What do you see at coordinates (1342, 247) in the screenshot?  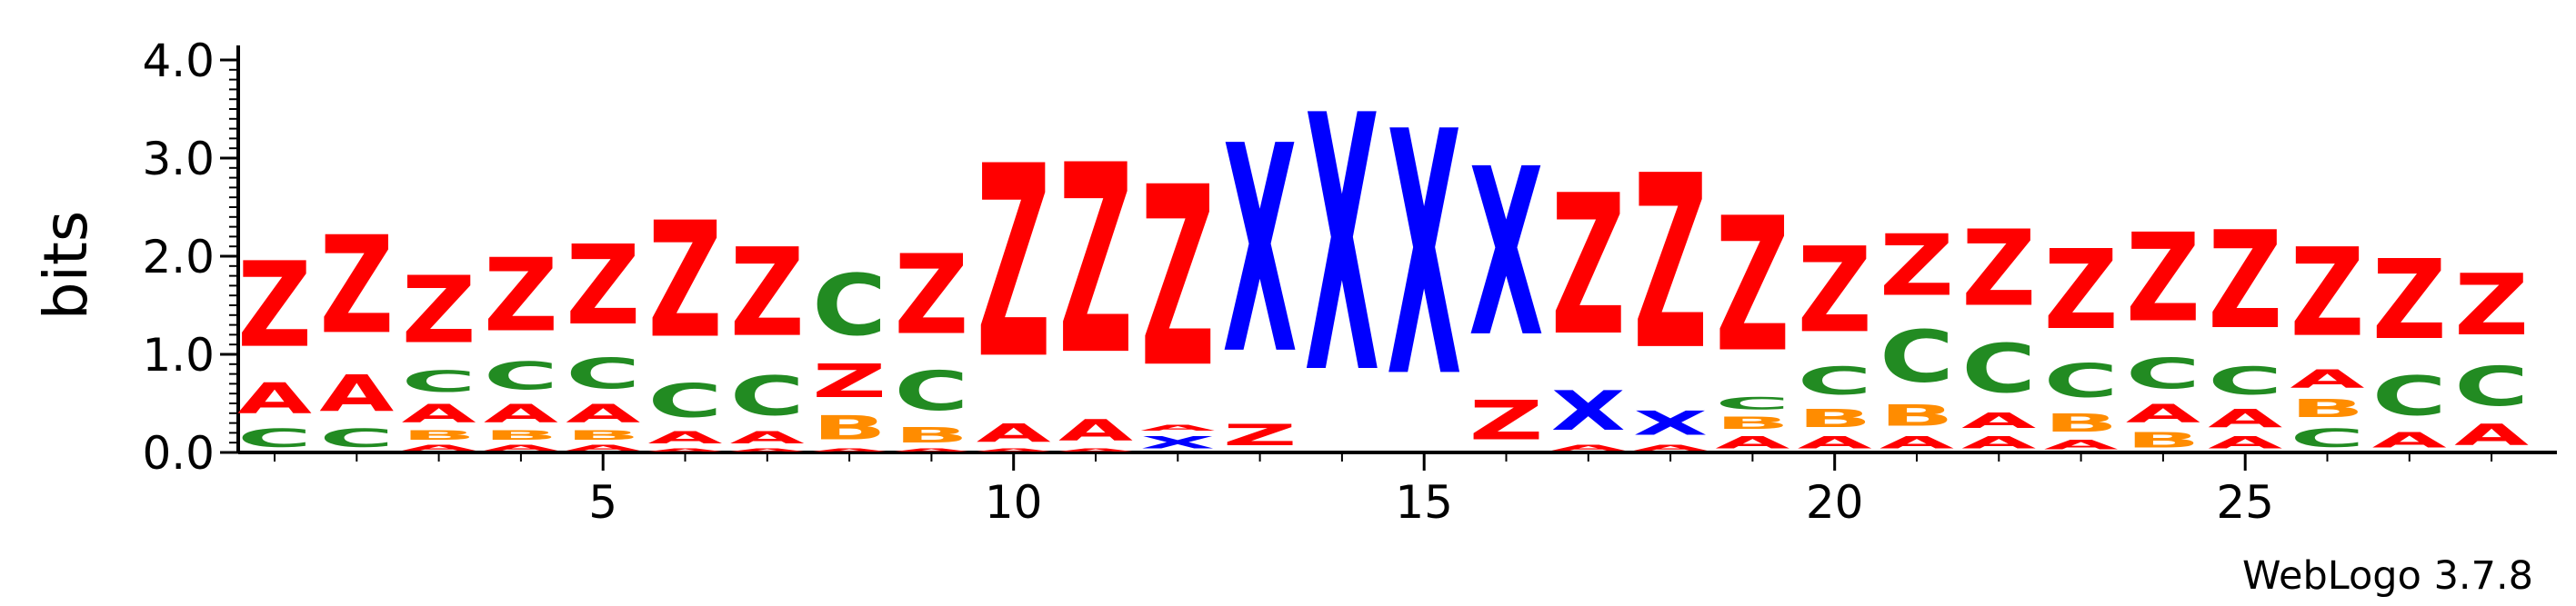 I see `logo-column-14: X` at bounding box center [1342, 247].